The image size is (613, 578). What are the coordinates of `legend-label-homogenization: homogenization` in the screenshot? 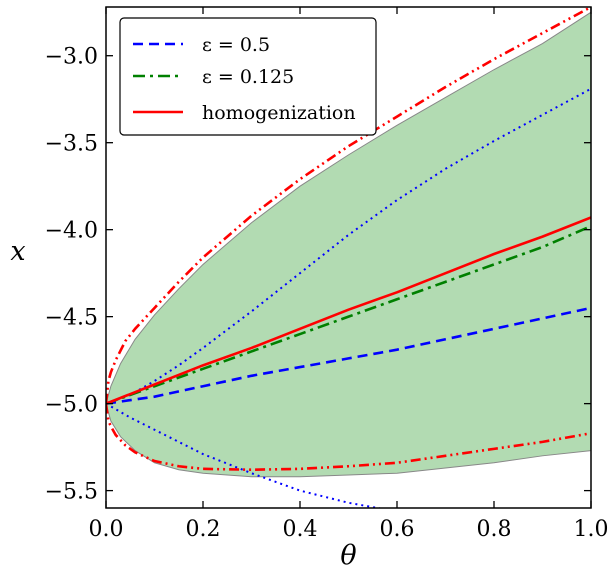 It's located at (279, 113).